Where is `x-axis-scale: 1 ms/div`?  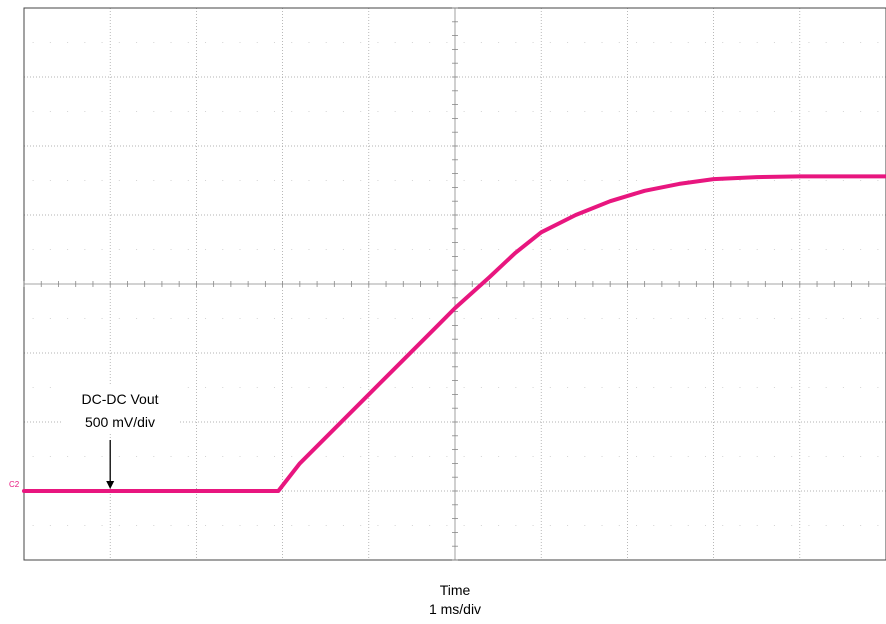 x-axis-scale: 1 ms/div is located at coordinates (455, 609).